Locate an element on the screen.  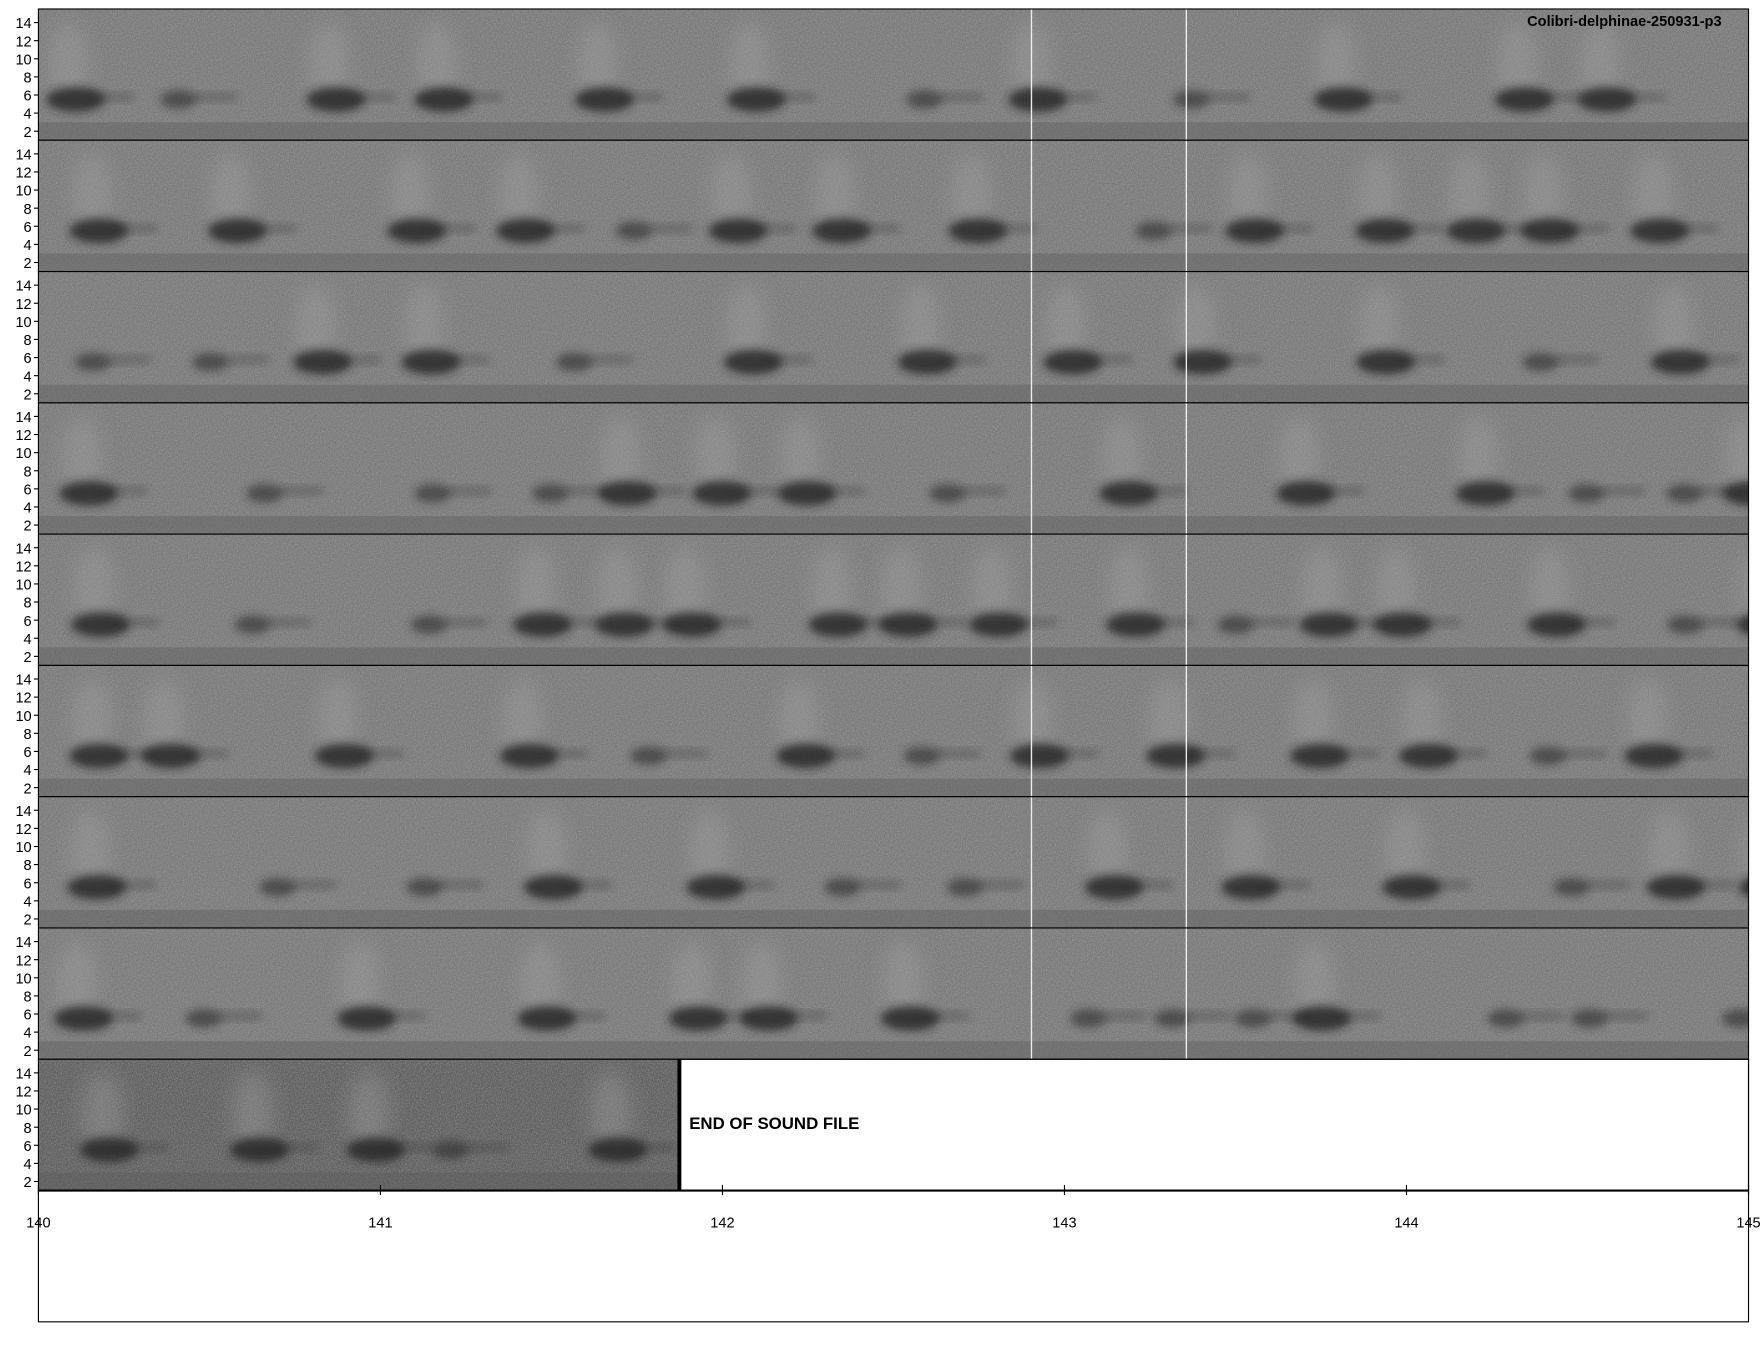
x-tick-label: 141 is located at coordinates (380, 1224).